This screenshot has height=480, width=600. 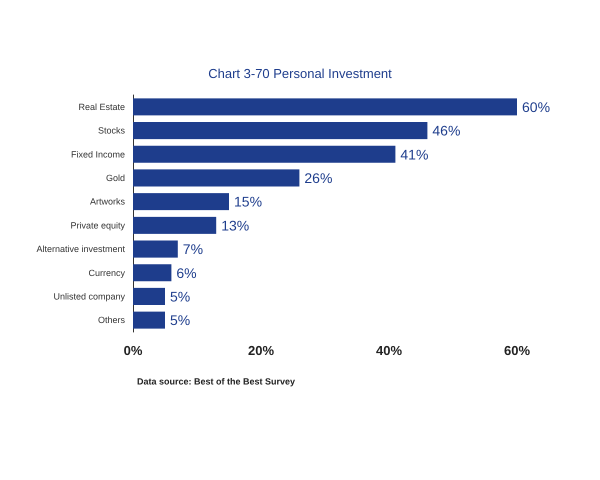 What do you see at coordinates (261, 350) in the screenshot?
I see `x-tick-label: 20%` at bounding box center [261, 350].